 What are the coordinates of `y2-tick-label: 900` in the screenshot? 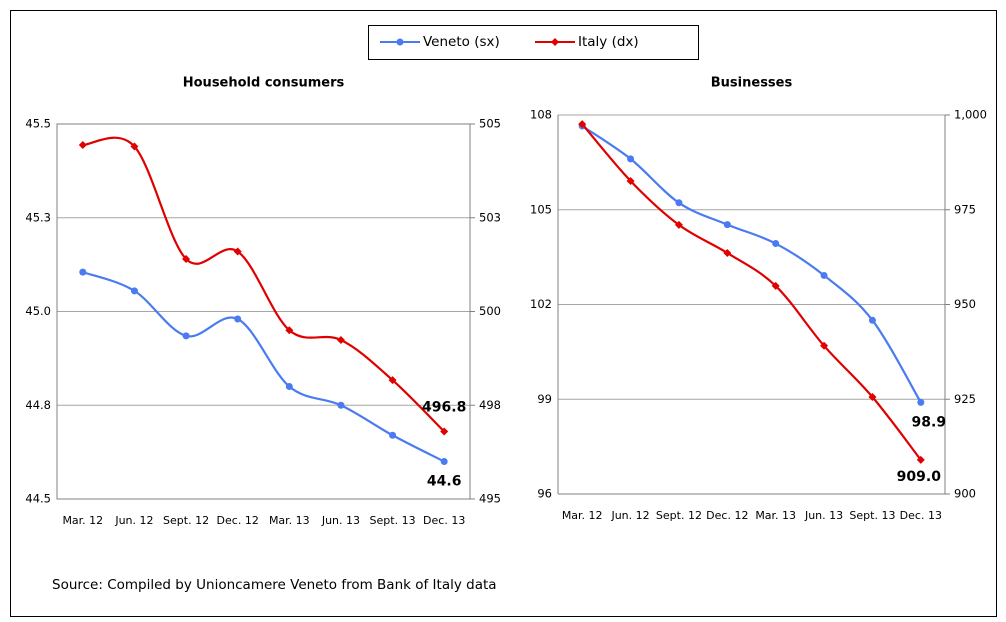 It's located at (965, 494).